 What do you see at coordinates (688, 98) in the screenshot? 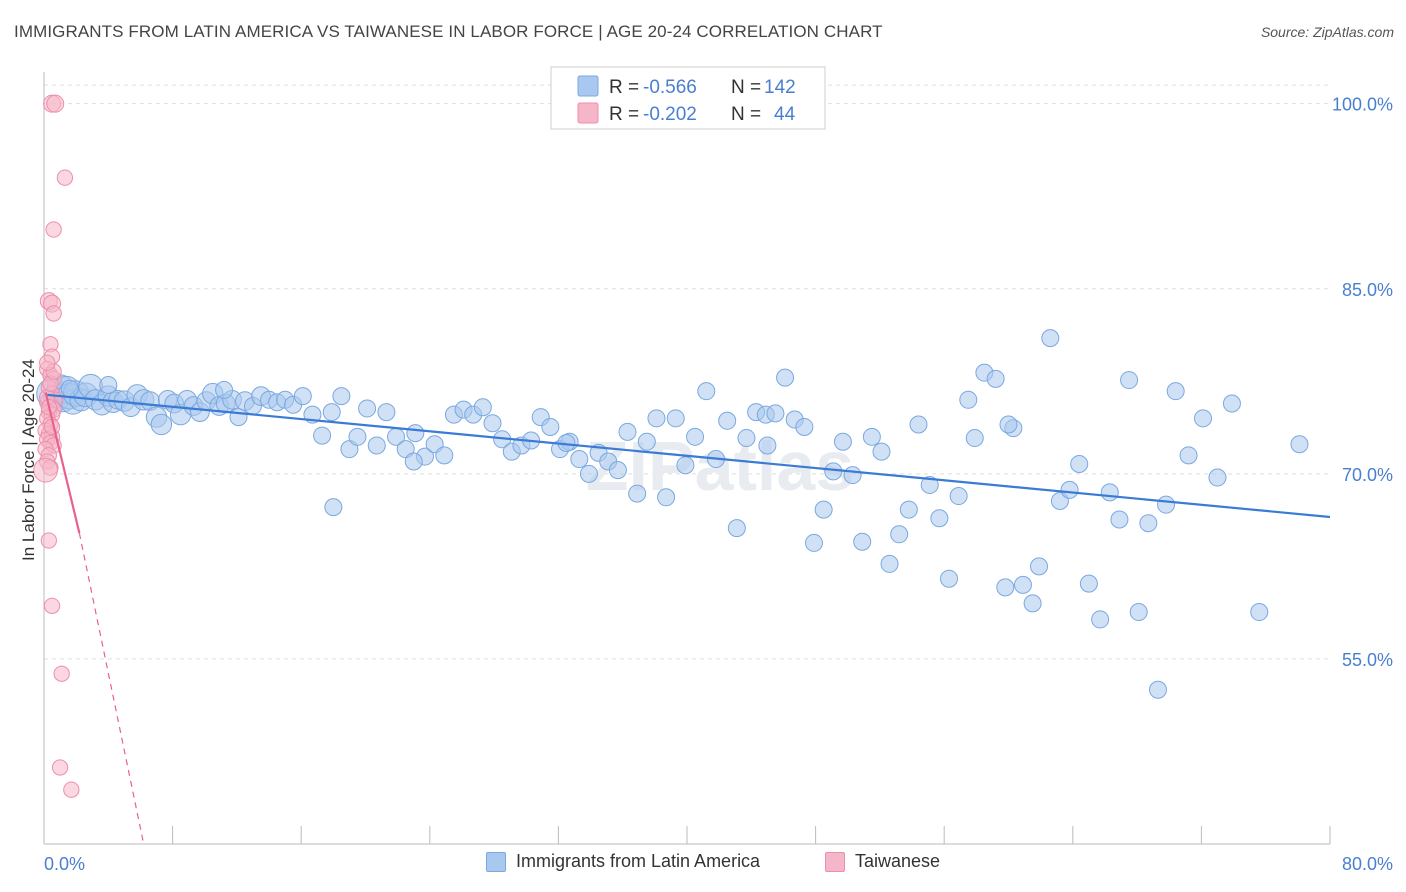
I see `legend-stats: R = -0.566 N = 142 R = -0.202 N = 44` at bounding box center [688, 98].